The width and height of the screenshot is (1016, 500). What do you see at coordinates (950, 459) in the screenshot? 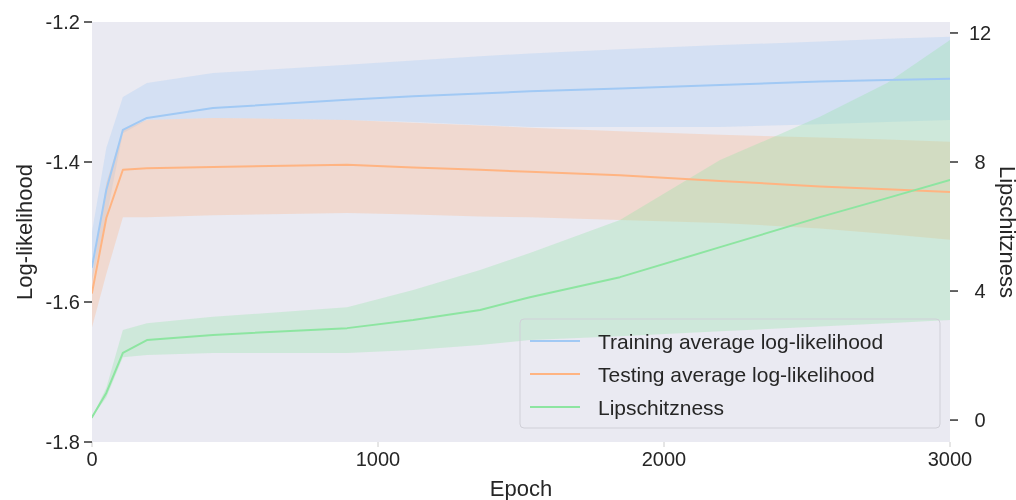
I see `x-tick-label: 3000` at bounding box center [950, 459].